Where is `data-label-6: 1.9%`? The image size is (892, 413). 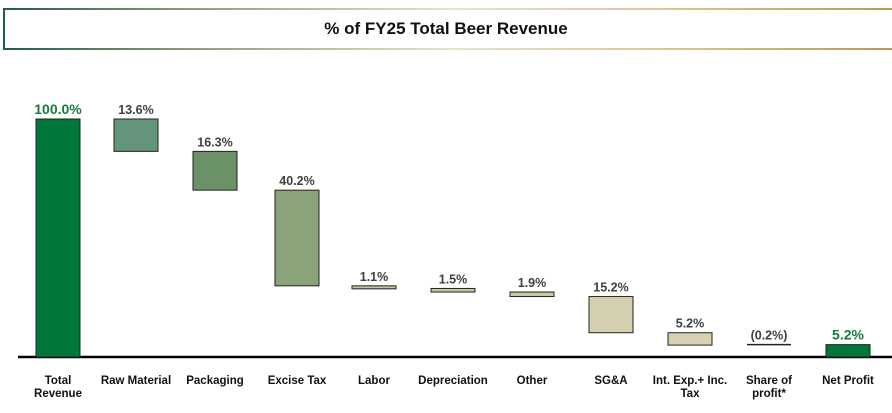
data-label-6: 1.9% is located at coordinates (532, 283).